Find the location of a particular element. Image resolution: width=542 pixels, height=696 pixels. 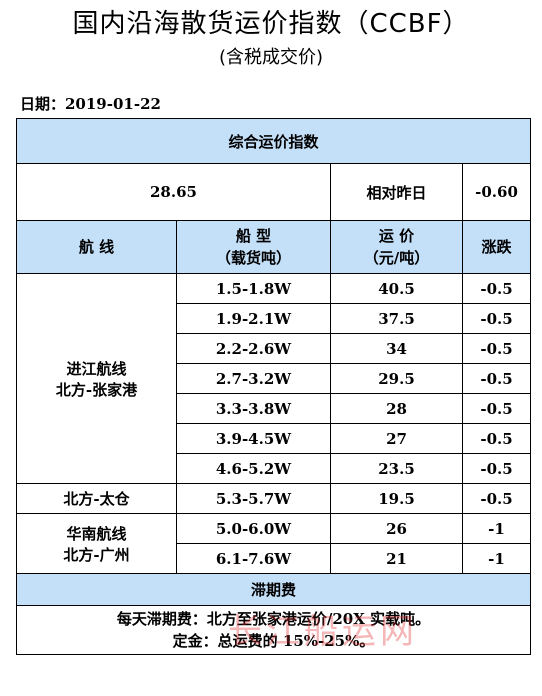

ship-type-cell: 1.9-2.1W is located at coordinates (253, 318).